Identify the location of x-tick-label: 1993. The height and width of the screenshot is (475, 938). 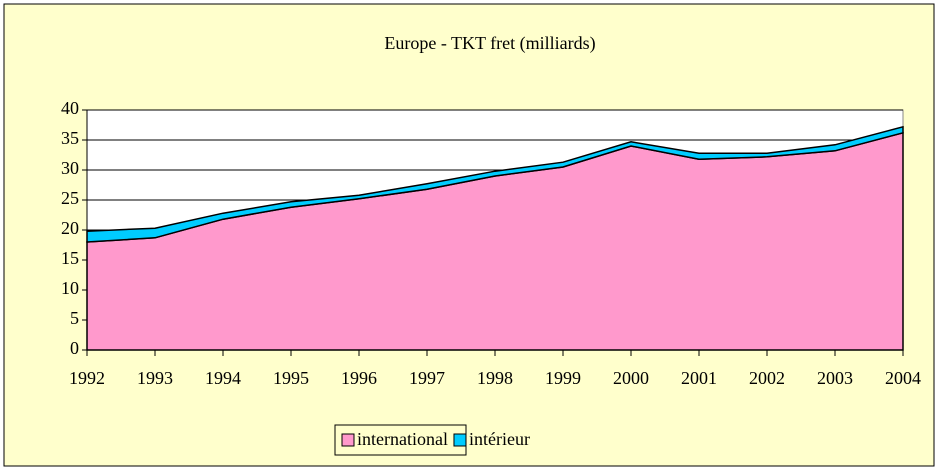
(155, 378).